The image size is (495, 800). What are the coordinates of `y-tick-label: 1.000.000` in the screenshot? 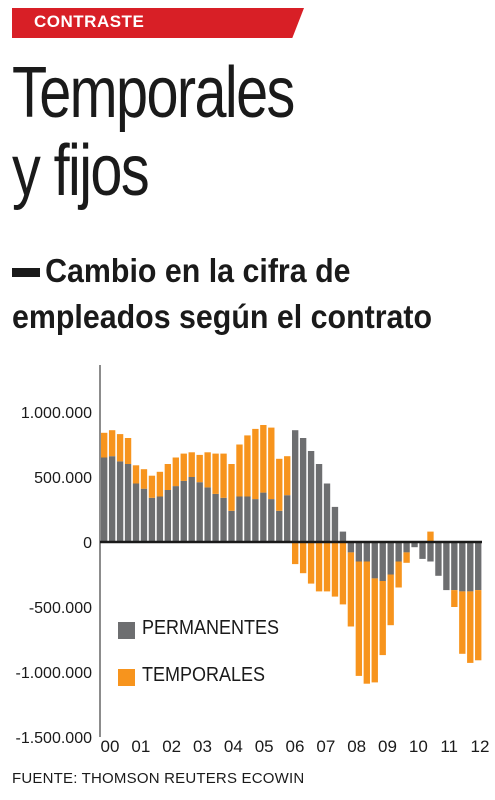 It's located at (56, 413).